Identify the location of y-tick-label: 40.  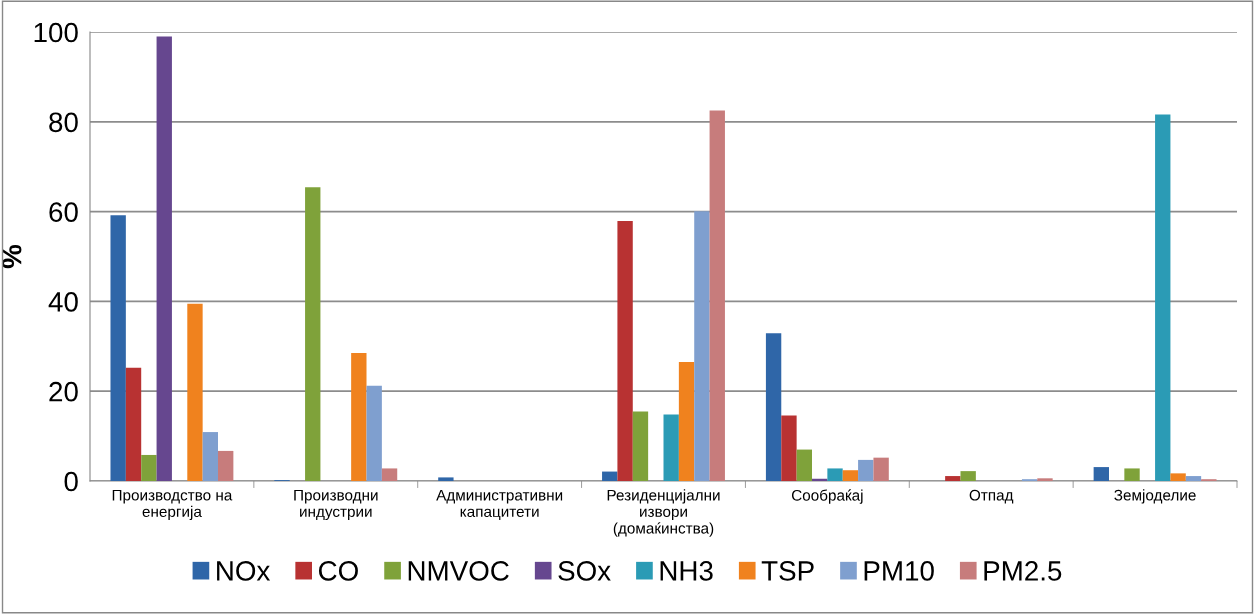
(63, 302).